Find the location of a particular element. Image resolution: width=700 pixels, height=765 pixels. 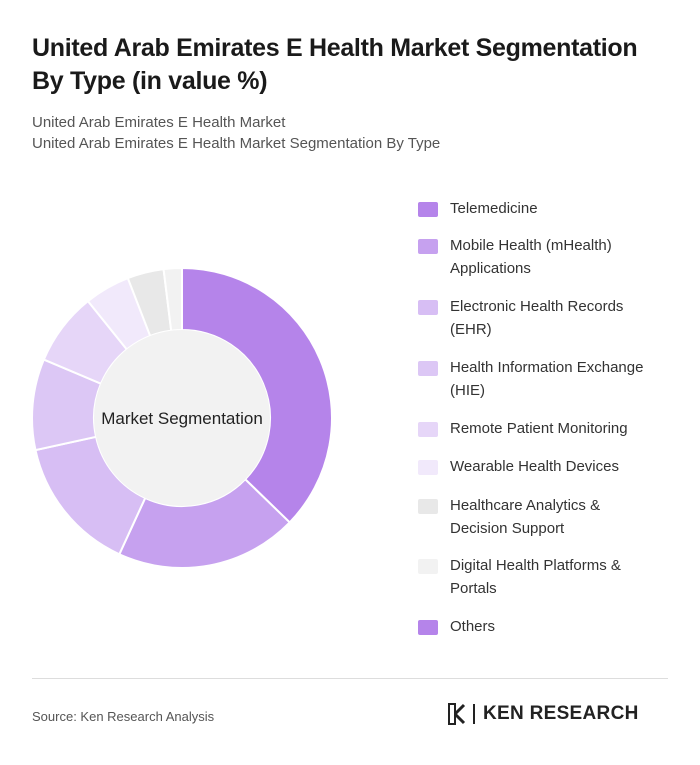

legend-item: Remote Patient Monitoring is located at coordinates (534, 429).